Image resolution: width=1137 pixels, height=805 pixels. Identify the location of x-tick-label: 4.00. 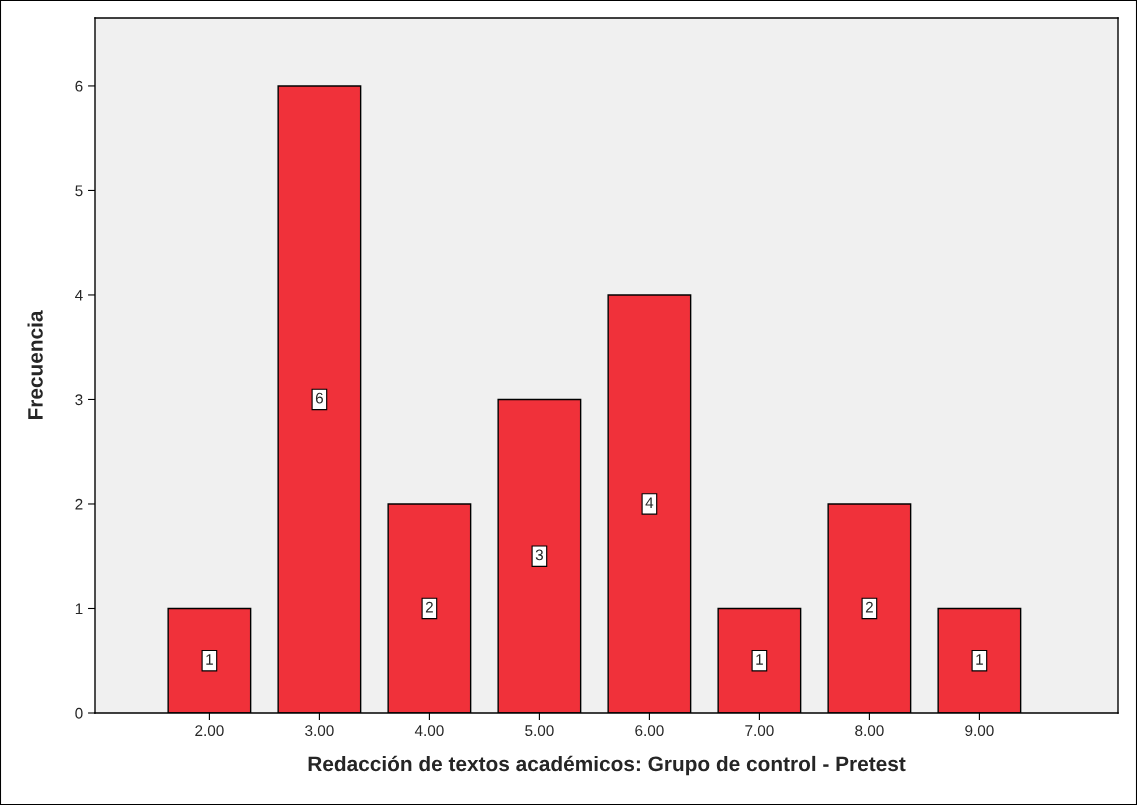
(429, 731).